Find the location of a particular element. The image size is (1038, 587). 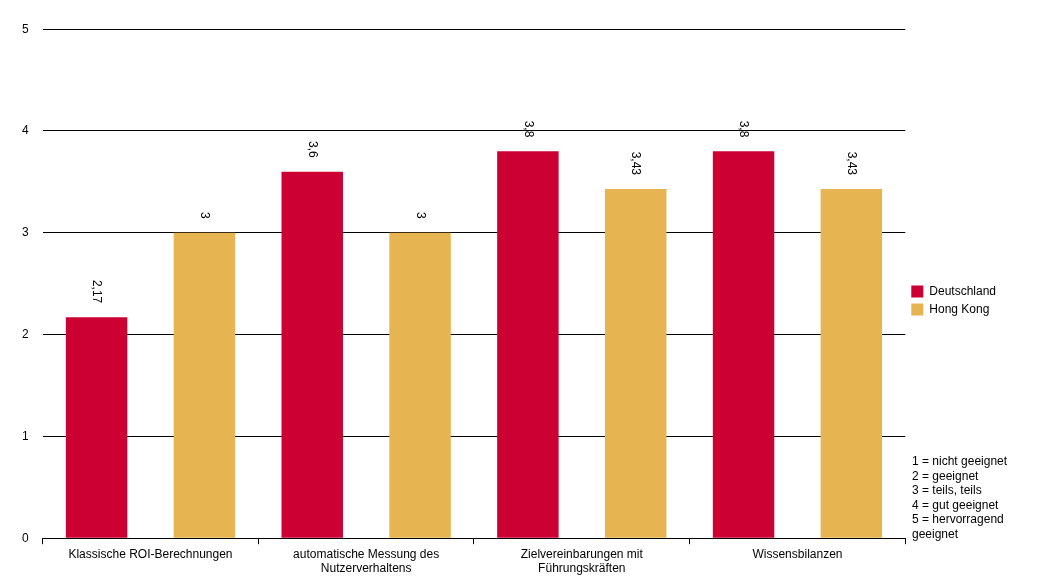

x-tick-label: Klassische ROI-Berechnungen is located at coordinates (150, 553).